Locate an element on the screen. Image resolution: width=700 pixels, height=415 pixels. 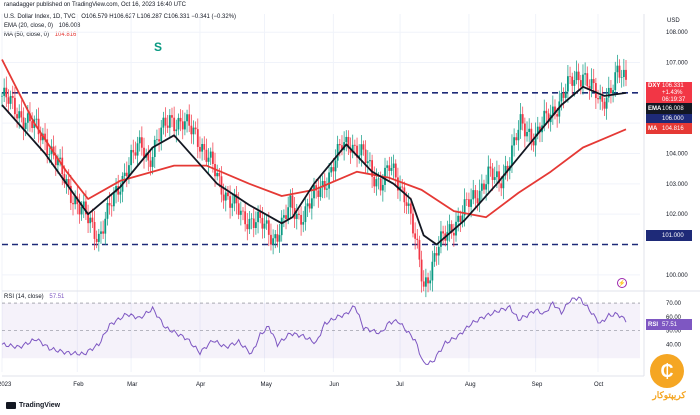
ma-legend-label: MA (50, close, 0) is located at coordinates (27, 35).